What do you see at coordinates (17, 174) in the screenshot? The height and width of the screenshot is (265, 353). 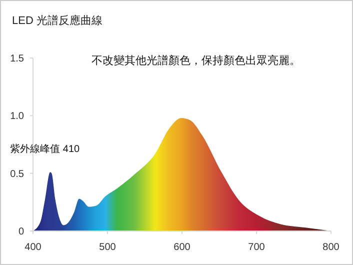 I see `y-tick-label: 0.5` at bounding box center [17, 174].